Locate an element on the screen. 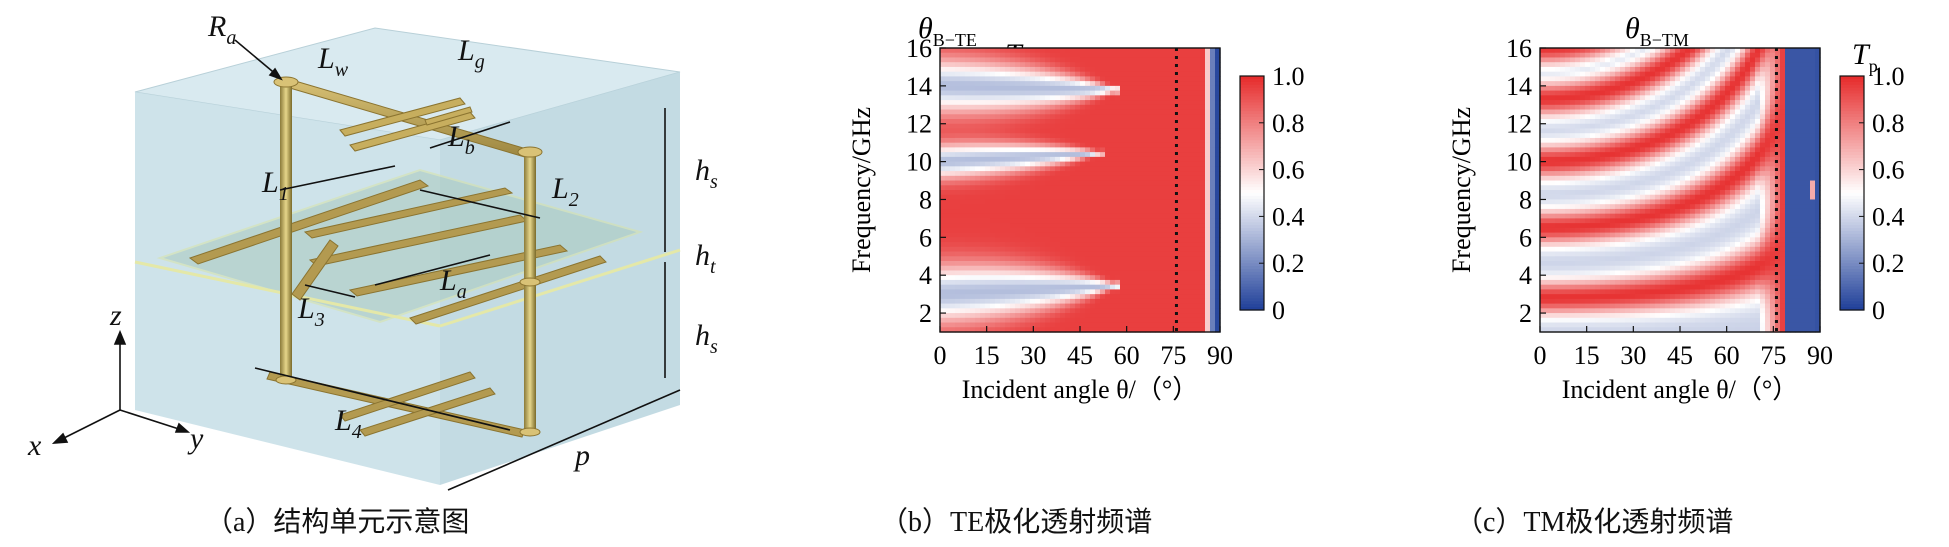  label-hs-top: hs is located at coordinates (706, 173).